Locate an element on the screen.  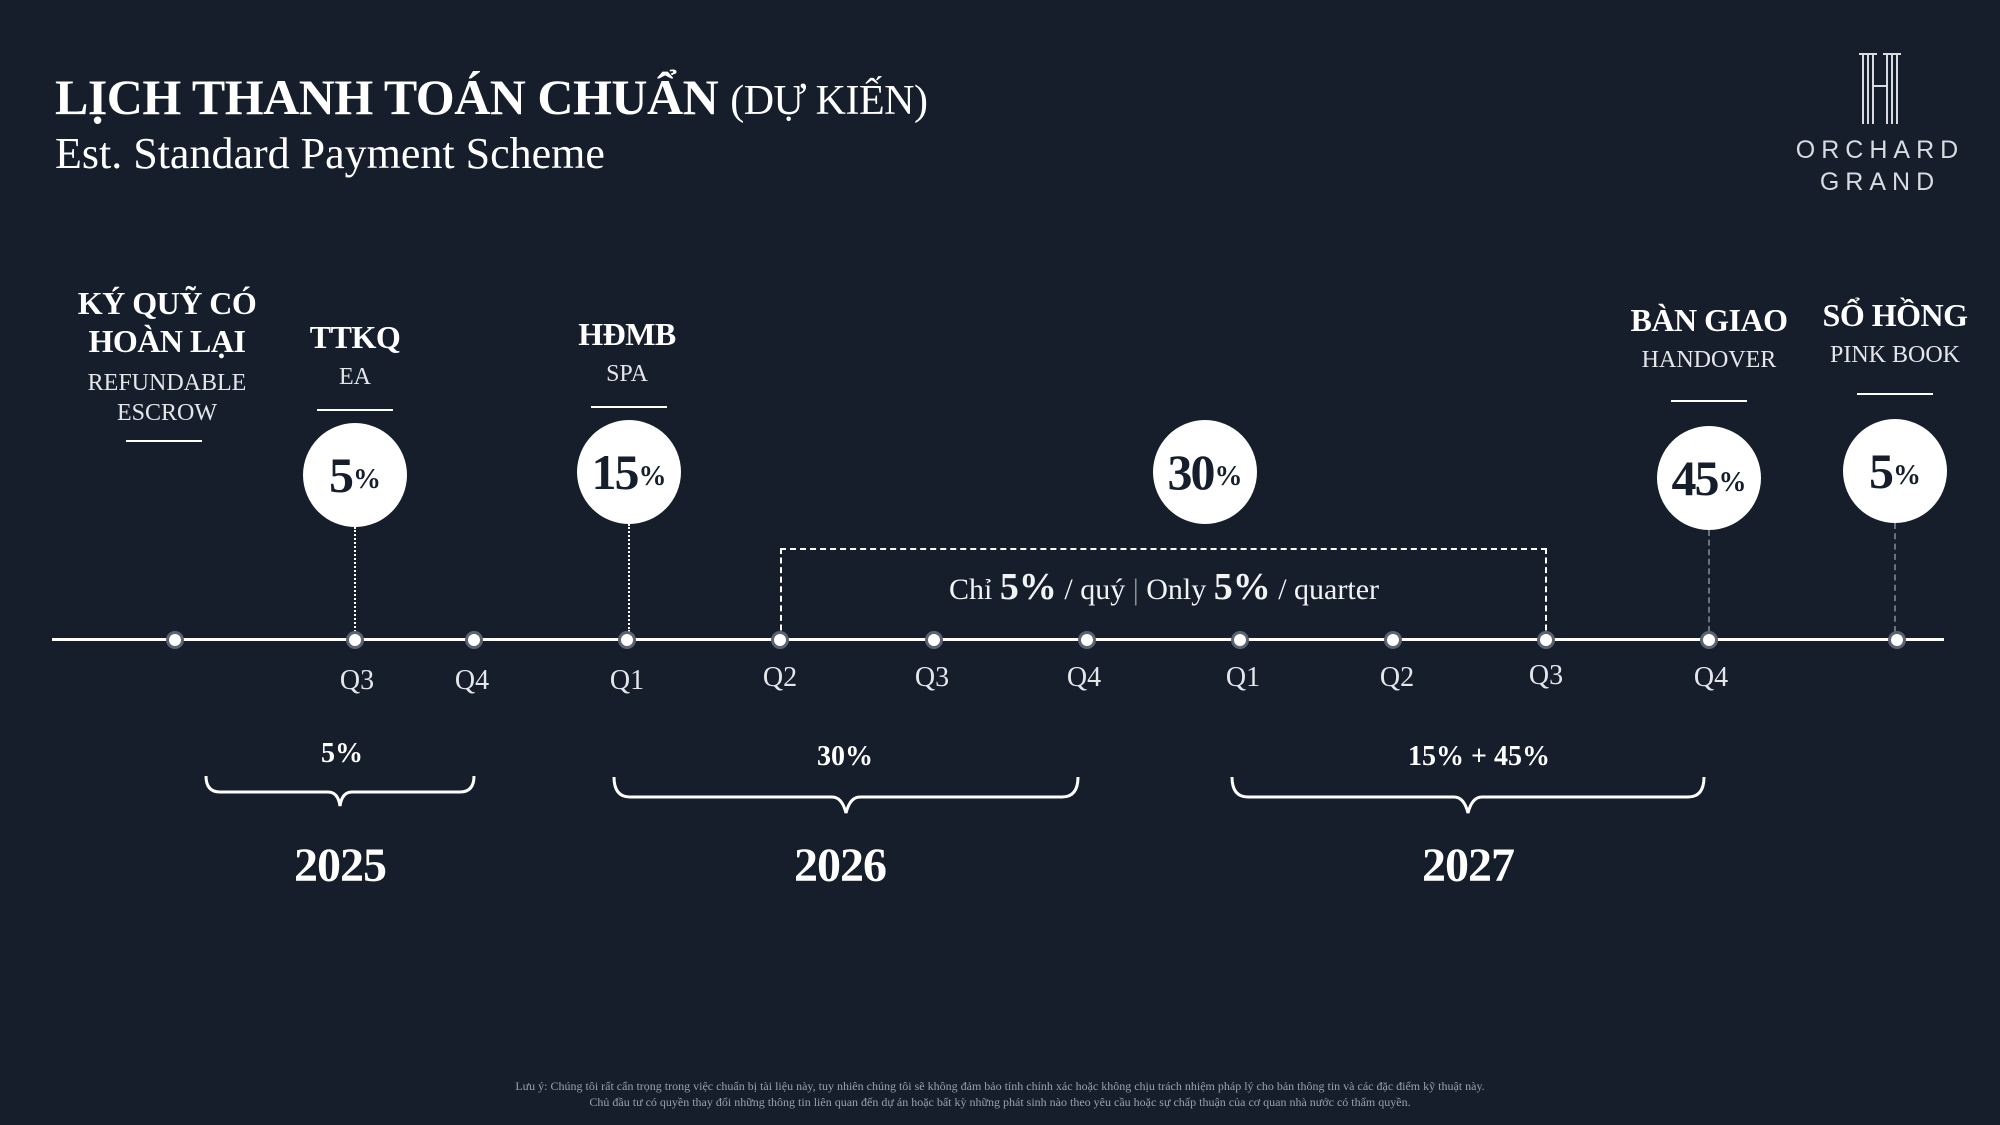
title-vi-suffix: (DỰ KIẾN) is located at coordinates (829, 101).